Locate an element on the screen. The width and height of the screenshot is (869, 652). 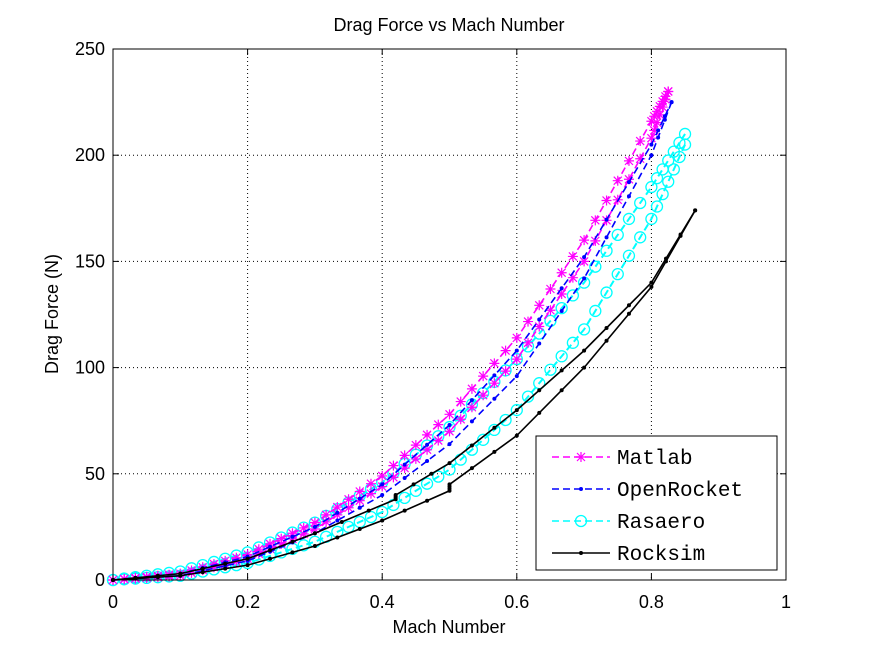
x-tick-labels: 0 0.2 0.4 0.6 0.8 1 is located at coordinates (449, 602).